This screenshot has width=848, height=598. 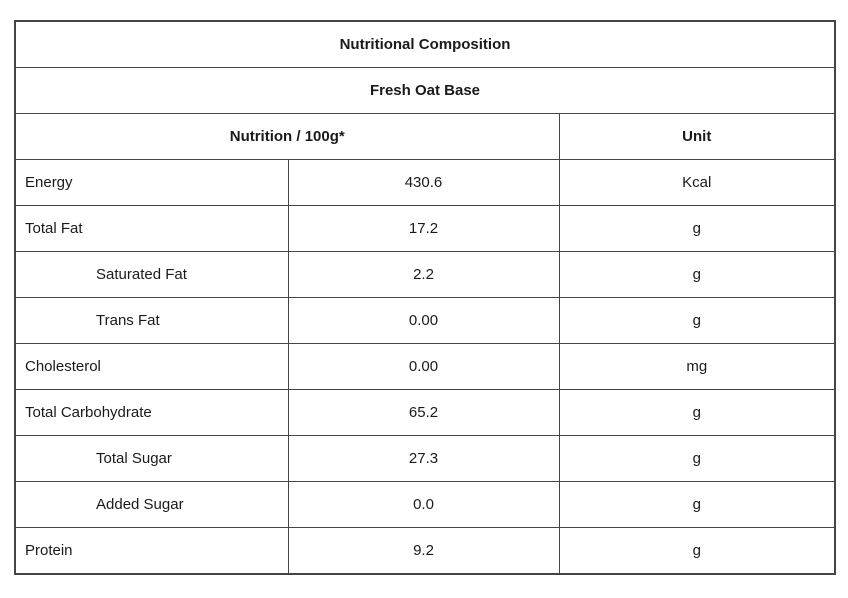 I want to click on table-row: Total Sugar 27.3 g, so click(x=425, y=458).